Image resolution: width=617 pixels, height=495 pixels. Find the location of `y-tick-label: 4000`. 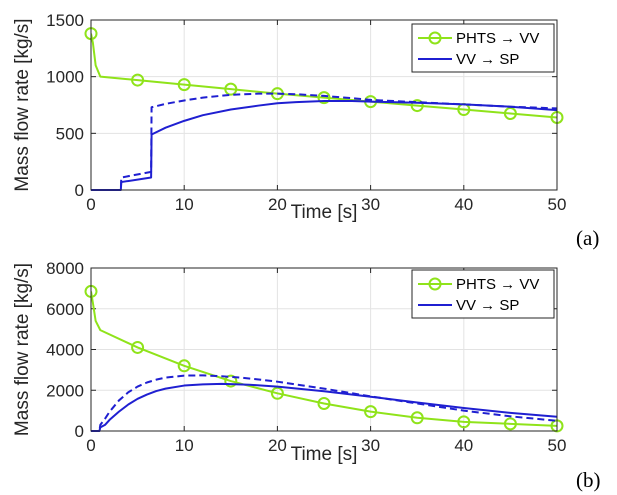

y-tick-label: 4000 is located at coordinates (65, 350).